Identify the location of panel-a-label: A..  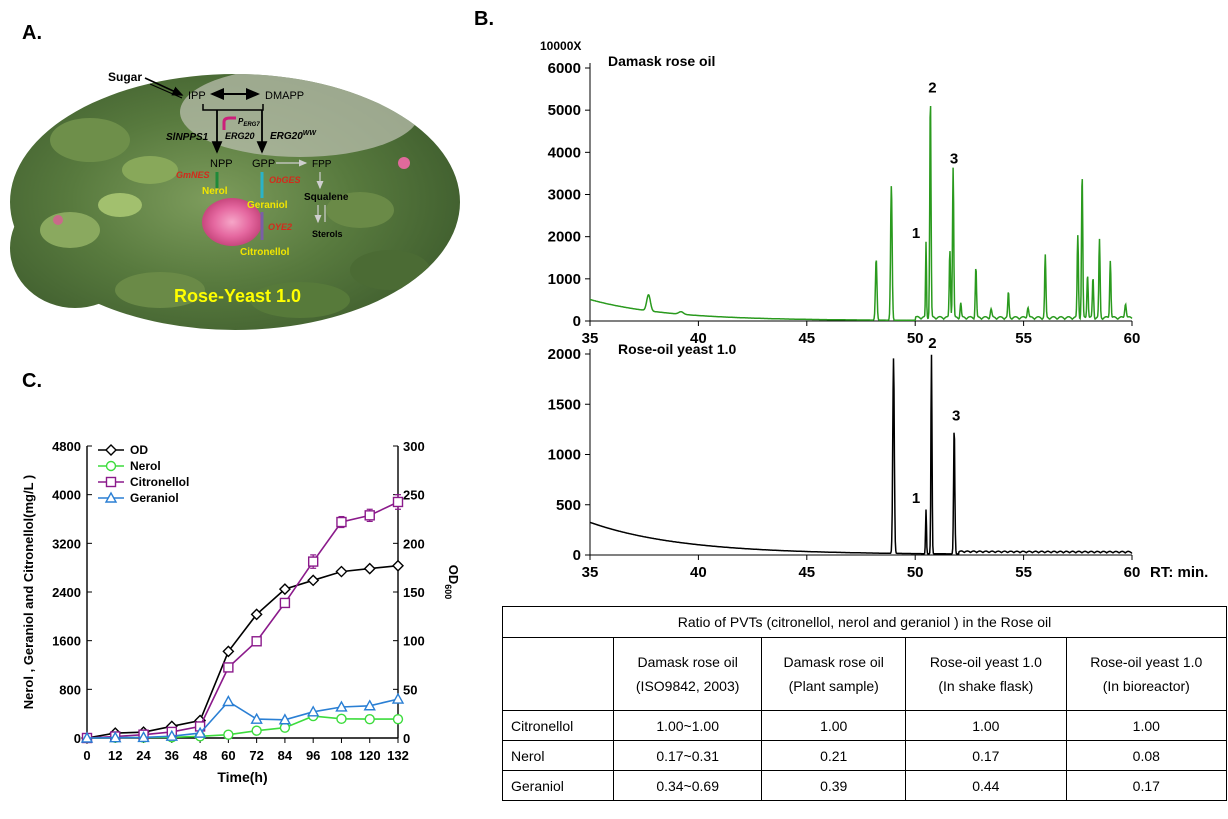
(32, 33).